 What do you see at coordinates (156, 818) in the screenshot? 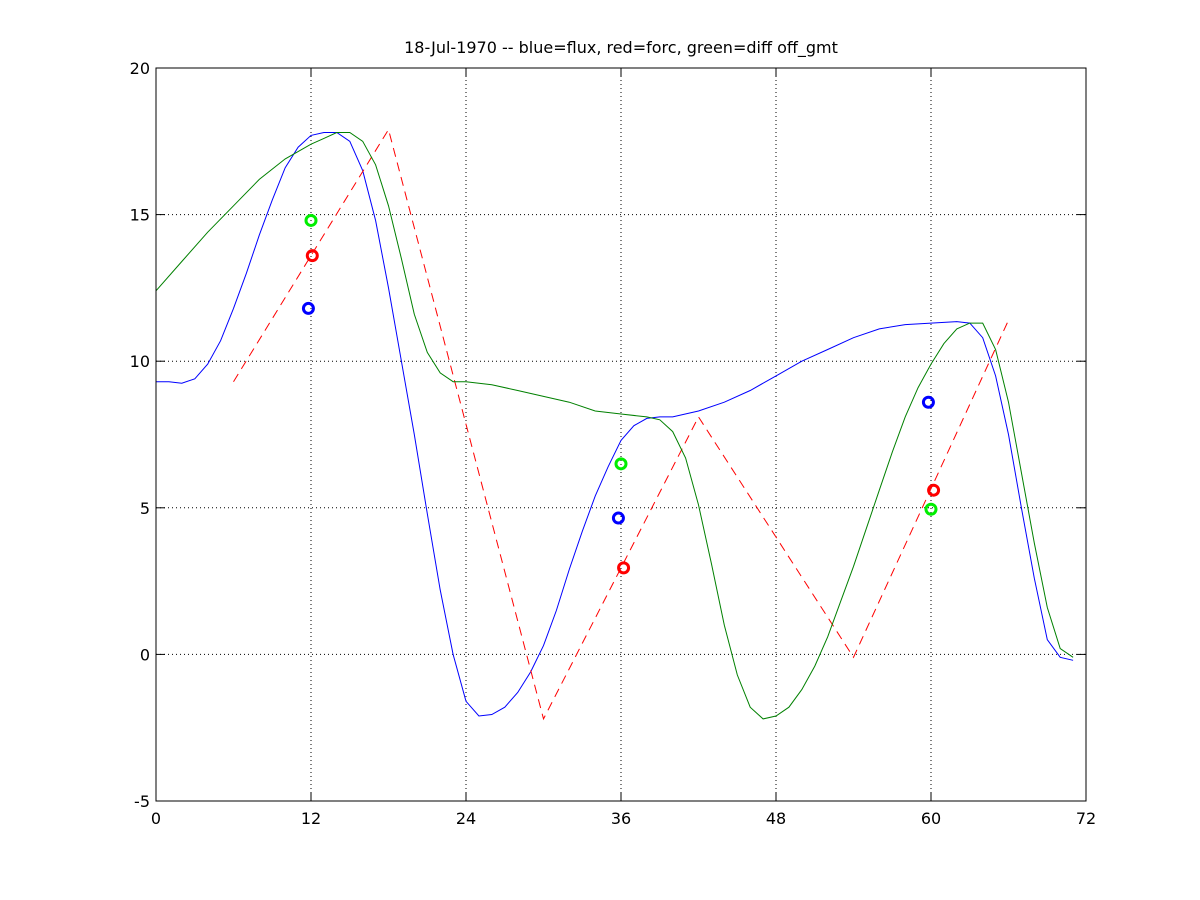
I see `x-tick-label: 0` at bounding box center [156, 818].